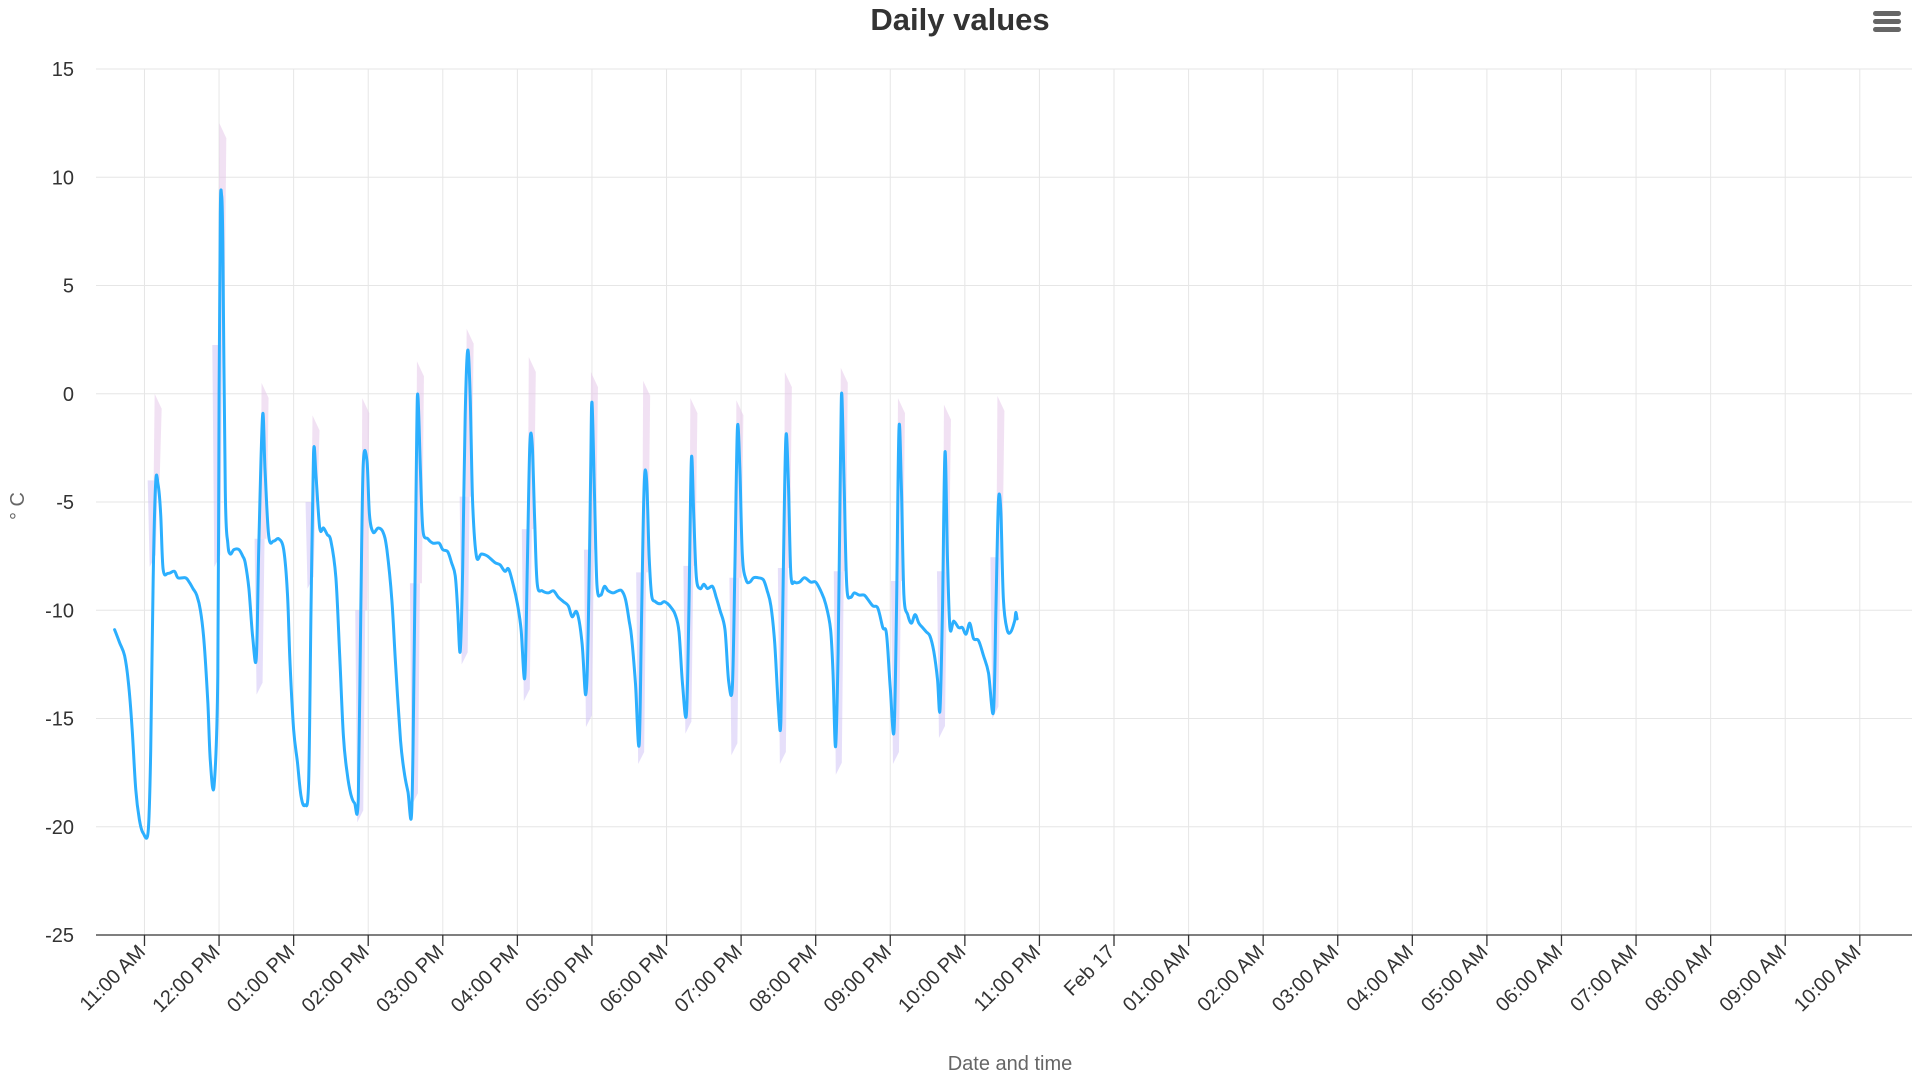 Image resolution: width=1920 pixels, height=1082 pixels. I want to click on x-tick-label: 03:00 AM, so click(1305, 978).